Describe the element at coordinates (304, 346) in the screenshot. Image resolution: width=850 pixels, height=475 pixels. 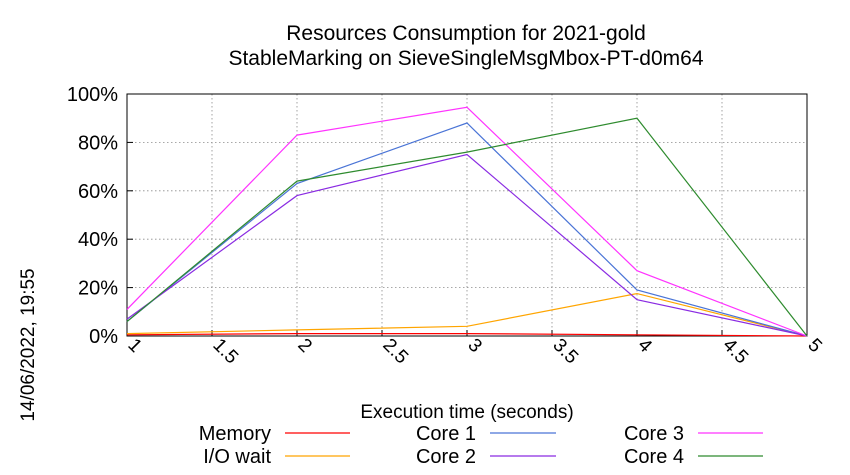
I see `x-tick-label: 2` at that location.